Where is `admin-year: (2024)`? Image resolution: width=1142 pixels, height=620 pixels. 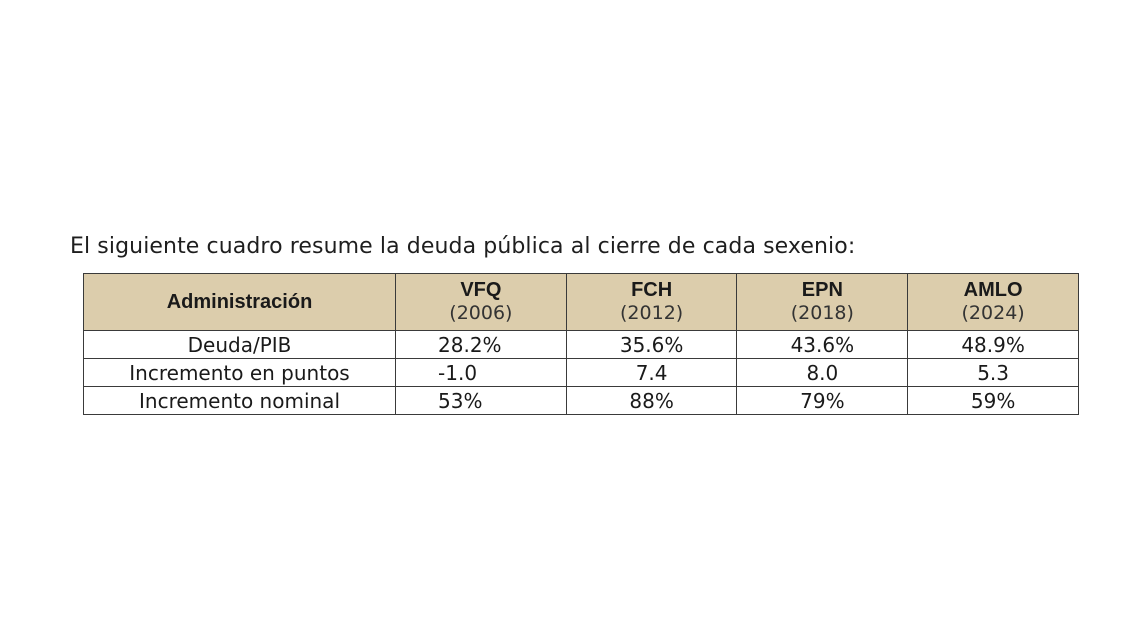 admin-year: (2024) is located at coordinates (993, 313).